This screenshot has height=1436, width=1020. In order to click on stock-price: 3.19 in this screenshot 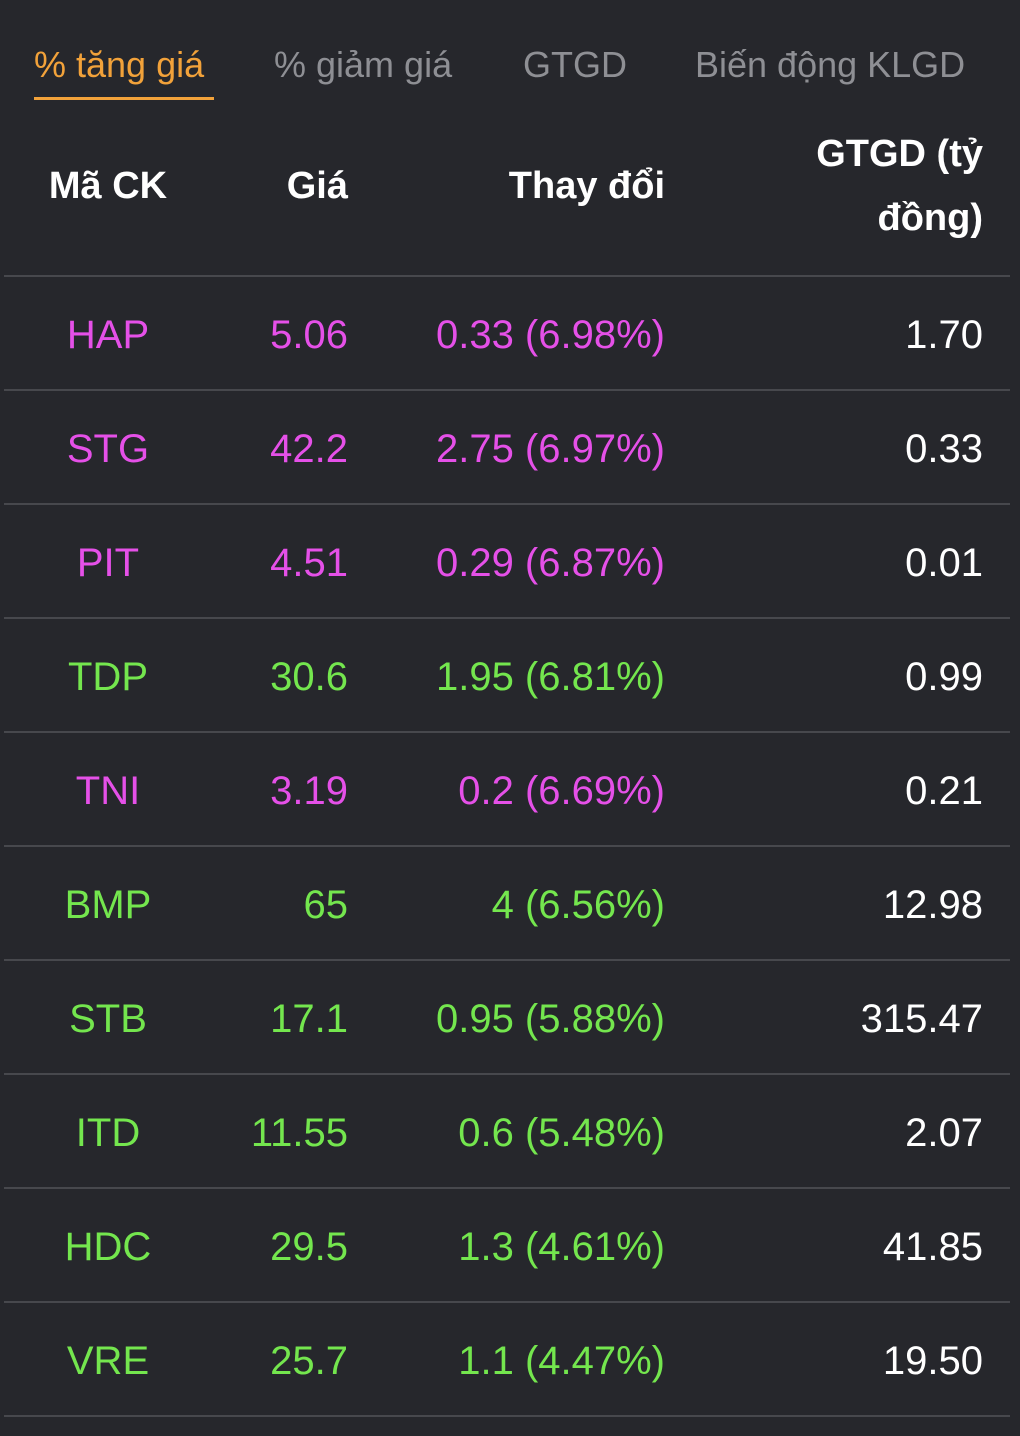, I will do `click(309, 791)`.